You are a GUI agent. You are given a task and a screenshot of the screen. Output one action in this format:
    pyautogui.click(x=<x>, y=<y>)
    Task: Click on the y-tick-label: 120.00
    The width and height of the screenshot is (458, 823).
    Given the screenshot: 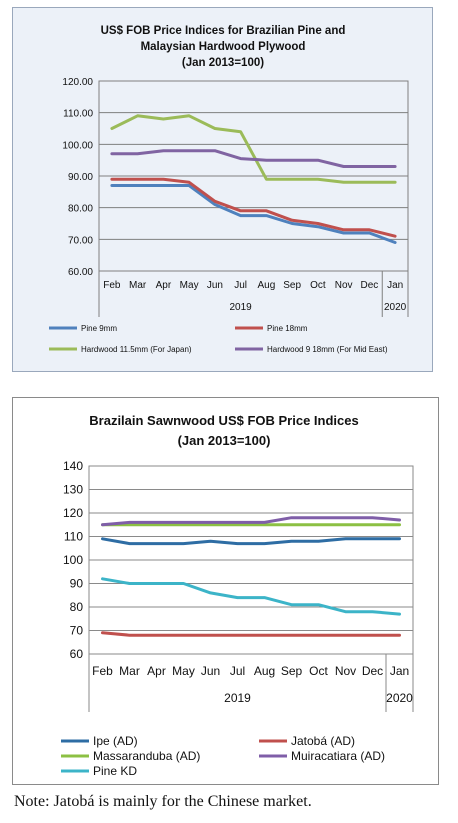 What is the action you would take?
    pyautogui.click(x=77, y=82)
    